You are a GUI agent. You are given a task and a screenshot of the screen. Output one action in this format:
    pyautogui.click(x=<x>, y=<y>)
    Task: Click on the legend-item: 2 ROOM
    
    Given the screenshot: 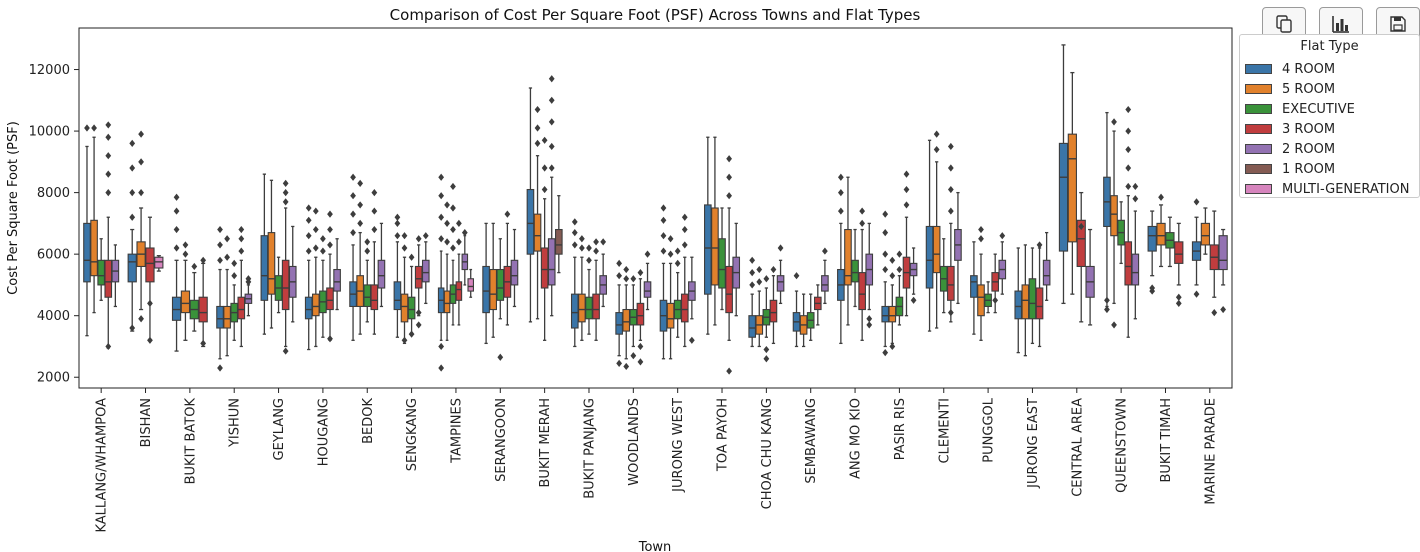 What is the action you would take?
    pyautogui.click(x=1327, y=149)
    